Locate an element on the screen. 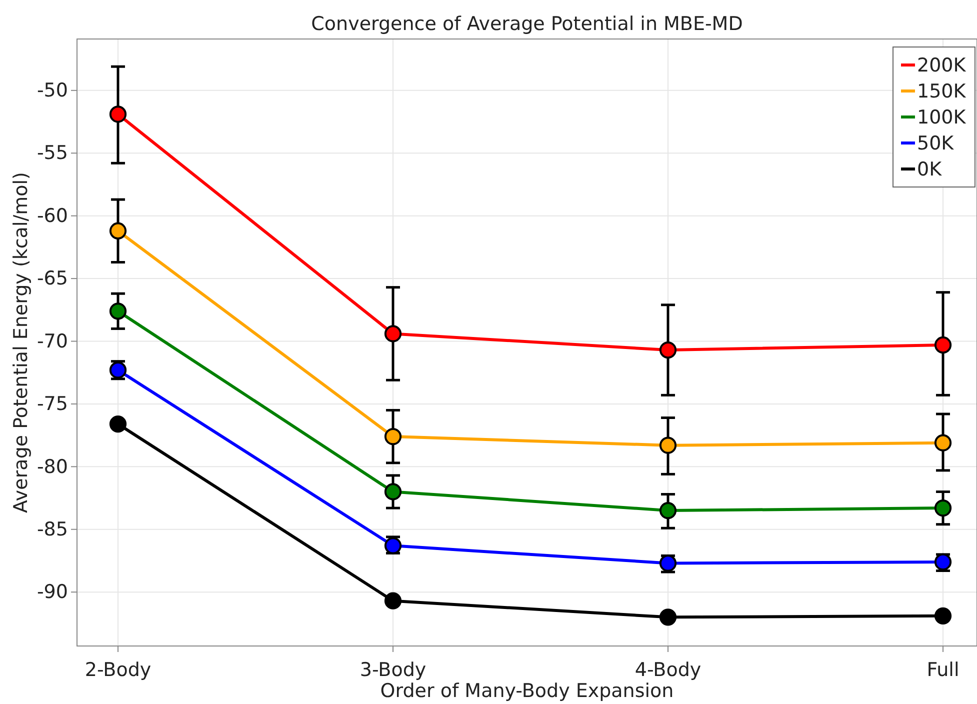 The height and width of the screenshot is (704, 977). legend-label: 150K is located at coordinates (941, 91).